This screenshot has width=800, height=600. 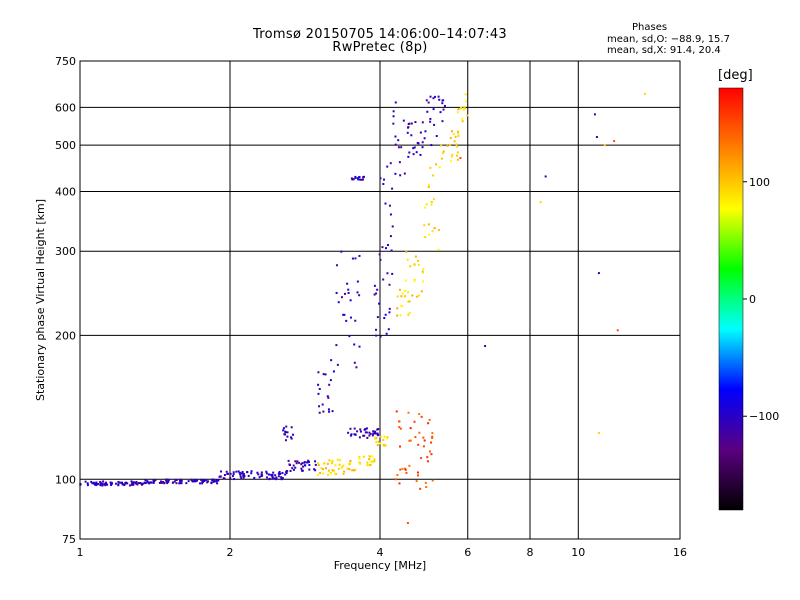 What do you see at coordinates (680, 552) in the screenshot?
I see `x-tick-label: 16` at bounding box center [680, 552].